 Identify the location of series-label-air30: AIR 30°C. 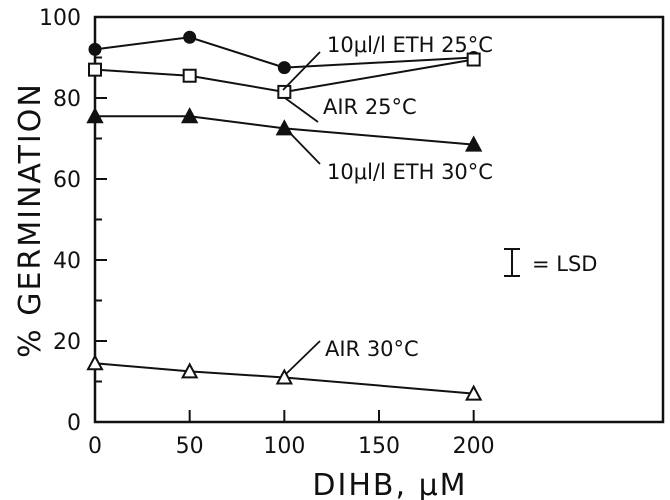
(352, 356).